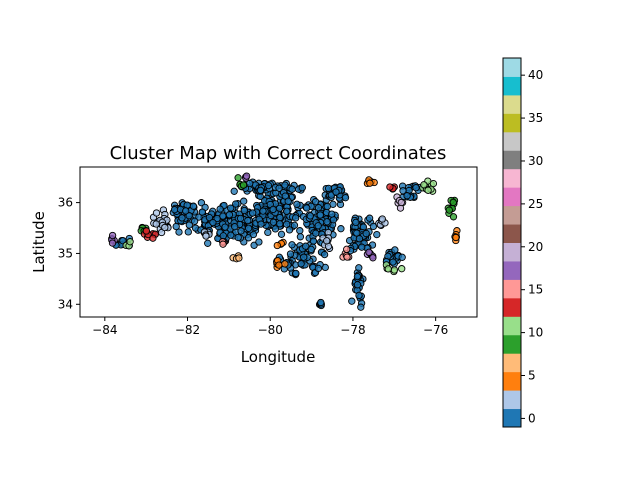 This screenshot has width=640, height=480. I want to click on colorbar-tick-label: 5, so click(532, 376).